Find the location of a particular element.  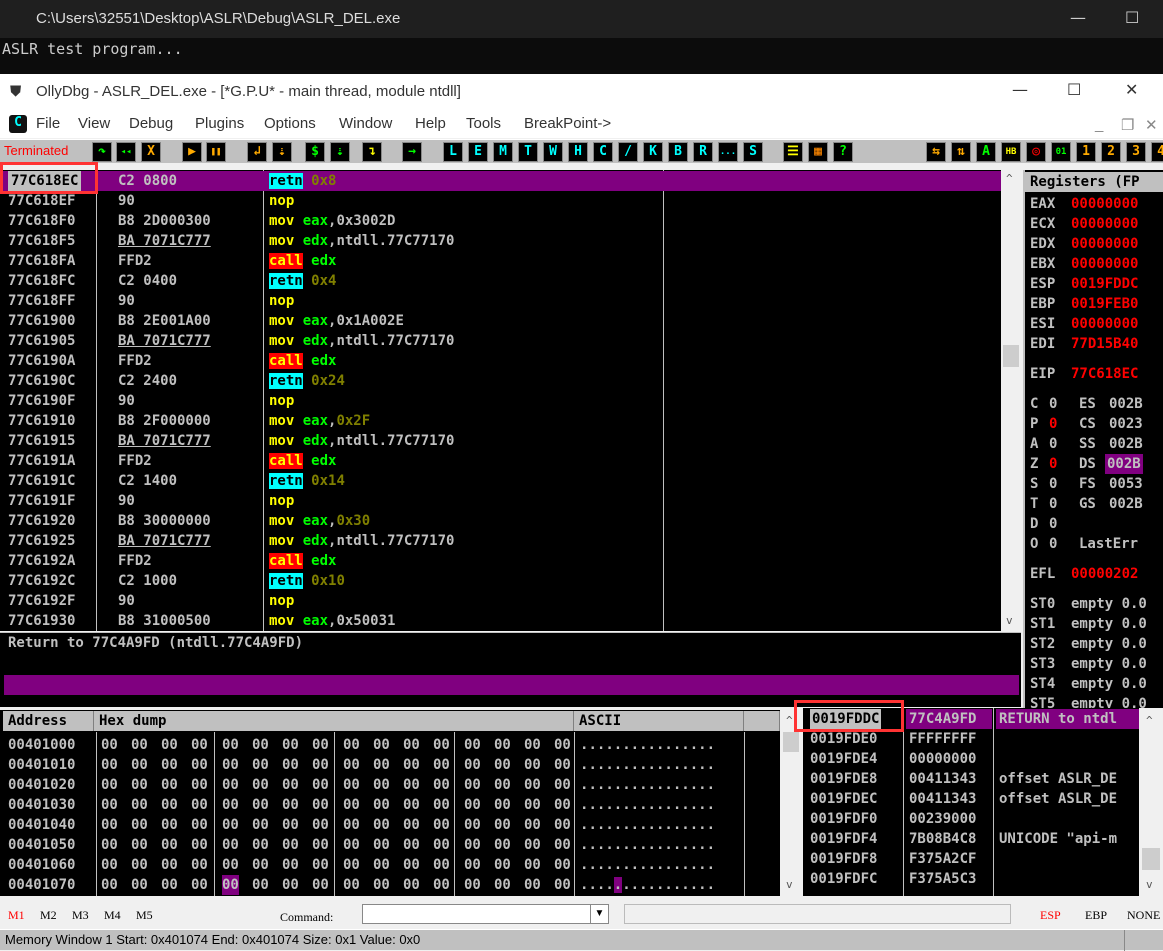

disasm-row: 77C61930 B8 31000500 mov eax,0x50031 is located at coordinates (500, 621).